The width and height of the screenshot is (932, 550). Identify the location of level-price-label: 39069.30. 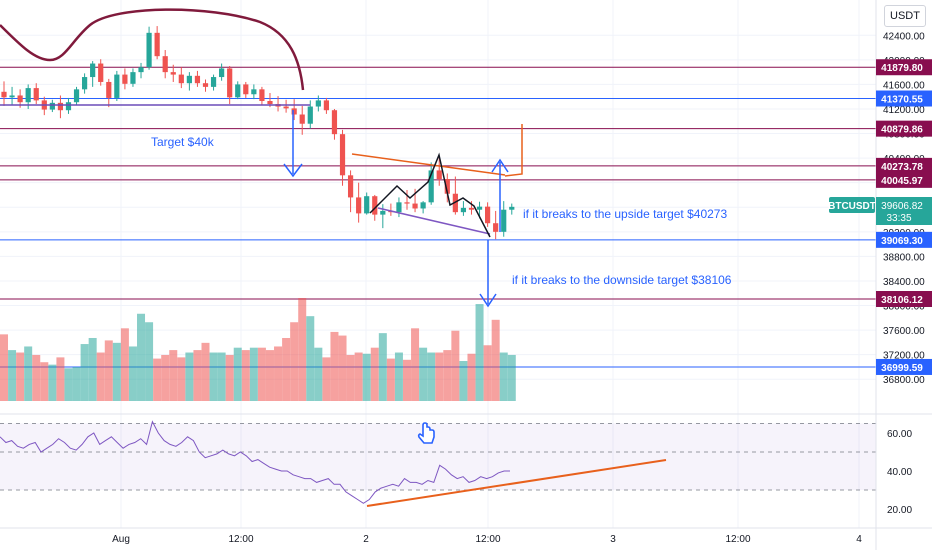
(902, 241).